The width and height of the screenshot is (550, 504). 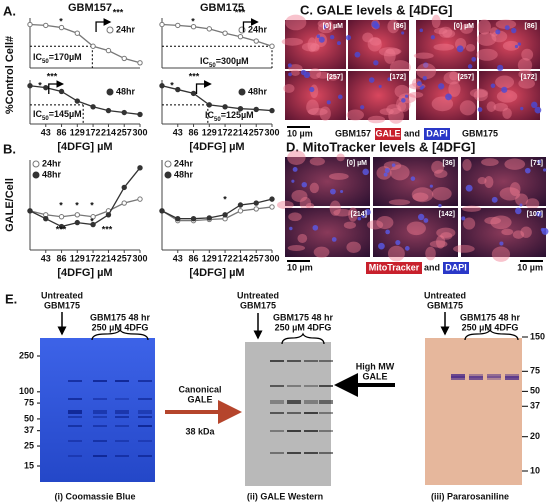 I want to click on ladder-label: 10, so click(x=535, y=470).